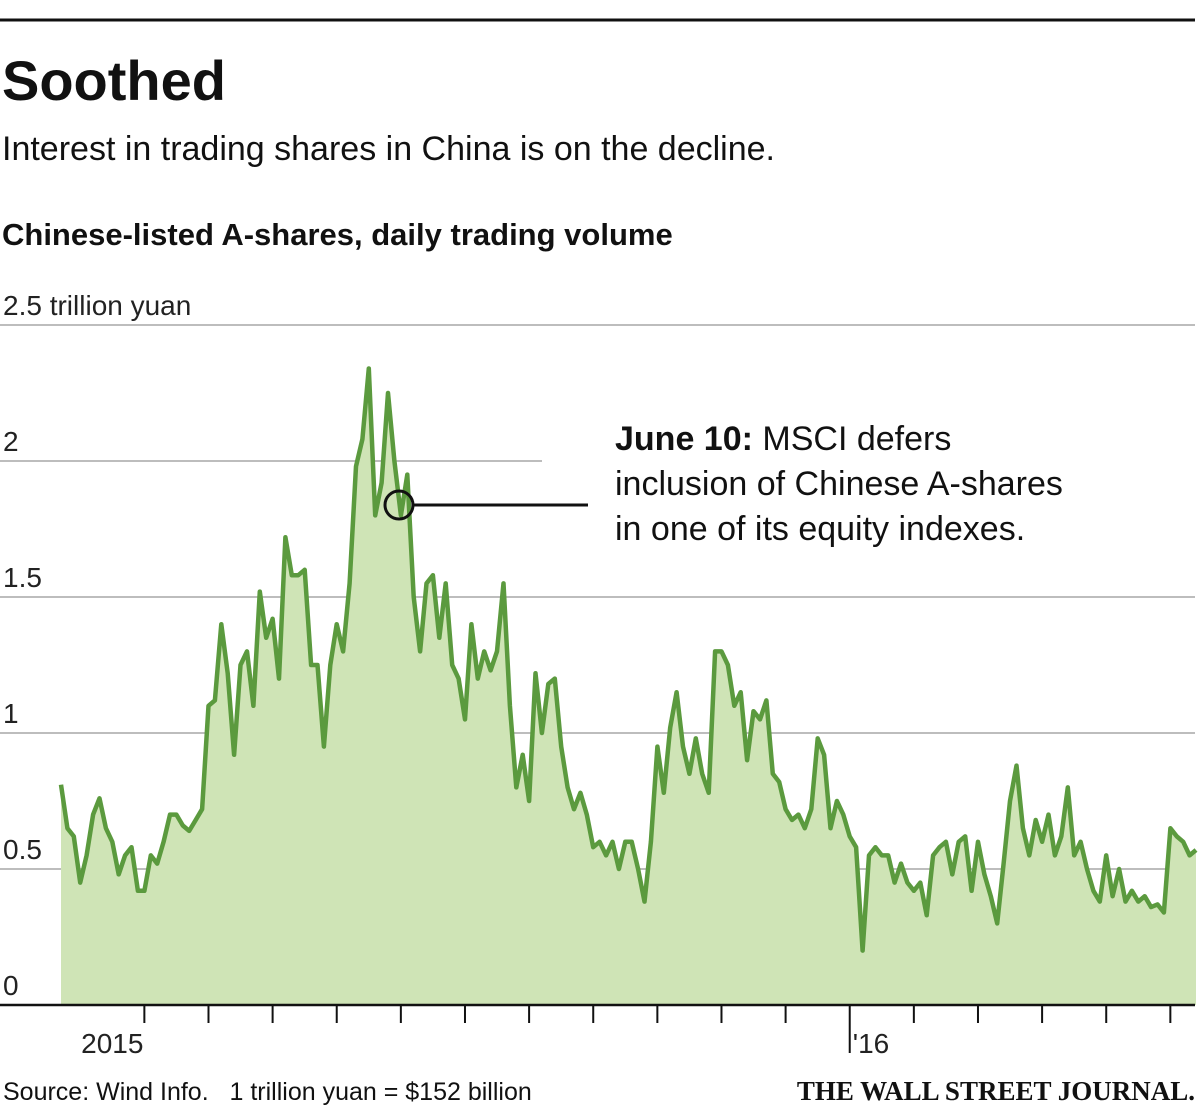 The height and width of the screenshot is (1115, 1200). I want to click on credit: THE WALL STREET JOURNAL., so click(996, 1091).